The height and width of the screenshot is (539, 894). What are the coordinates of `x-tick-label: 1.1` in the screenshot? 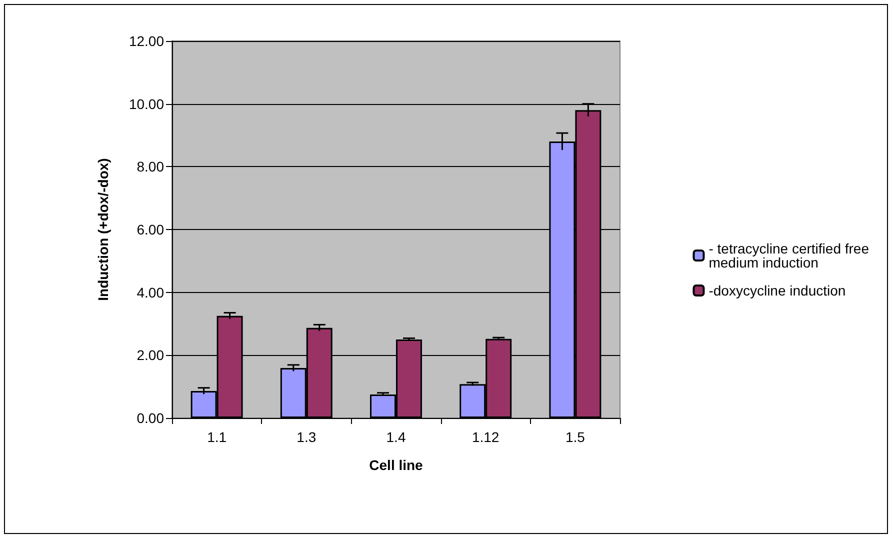 It's located at (217, 437).